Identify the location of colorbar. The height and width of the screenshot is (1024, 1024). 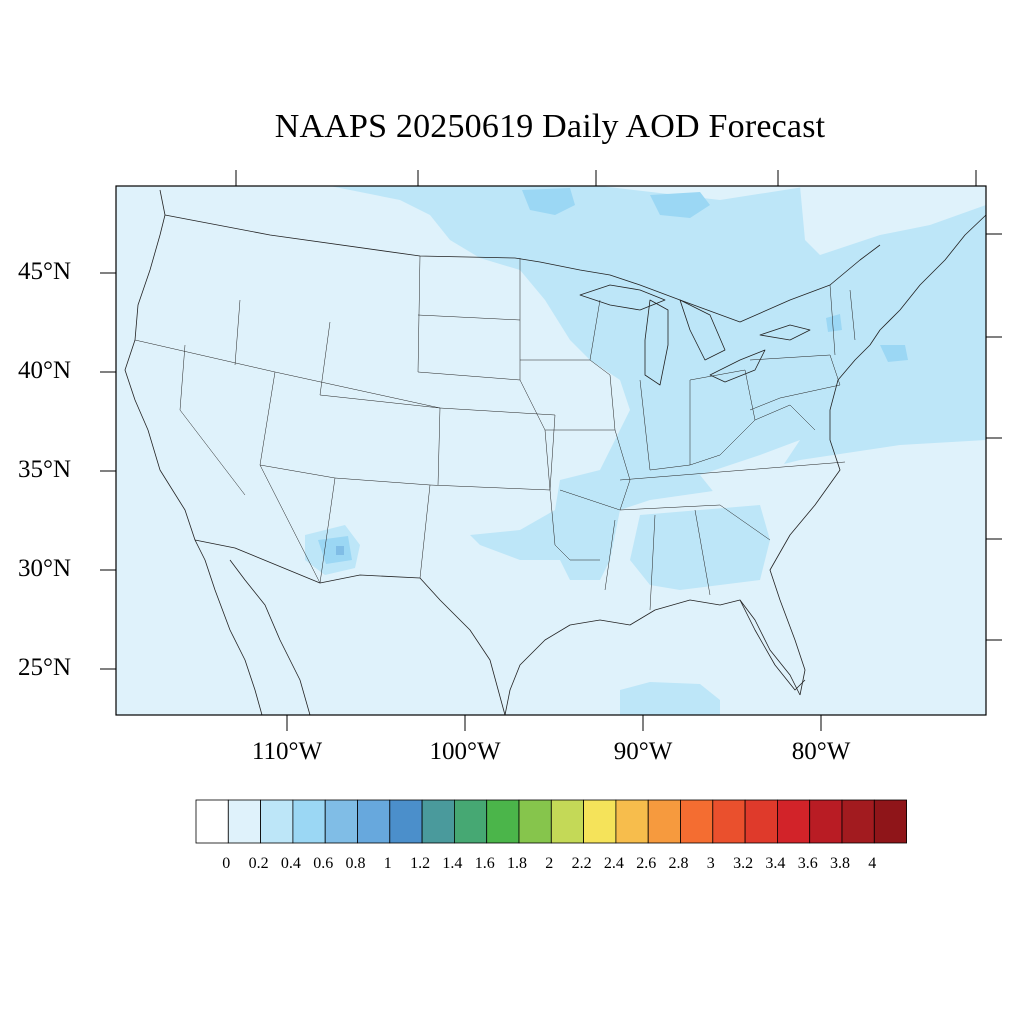
(551, 821).